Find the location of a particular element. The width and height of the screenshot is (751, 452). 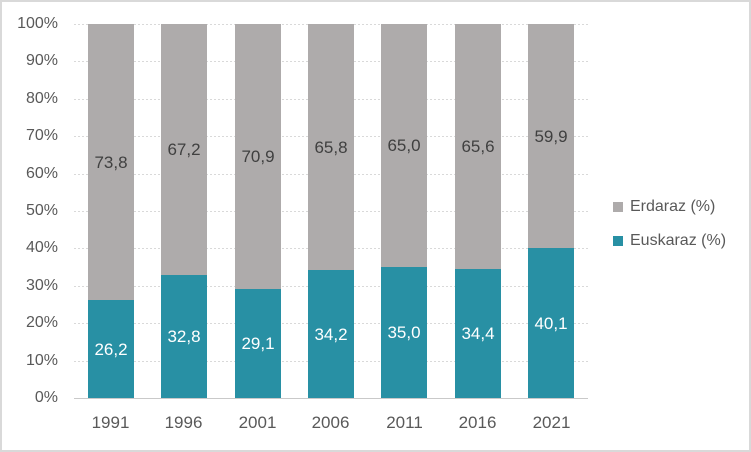

bar-value-label: 35,0 is located at coordinates (404, 332).